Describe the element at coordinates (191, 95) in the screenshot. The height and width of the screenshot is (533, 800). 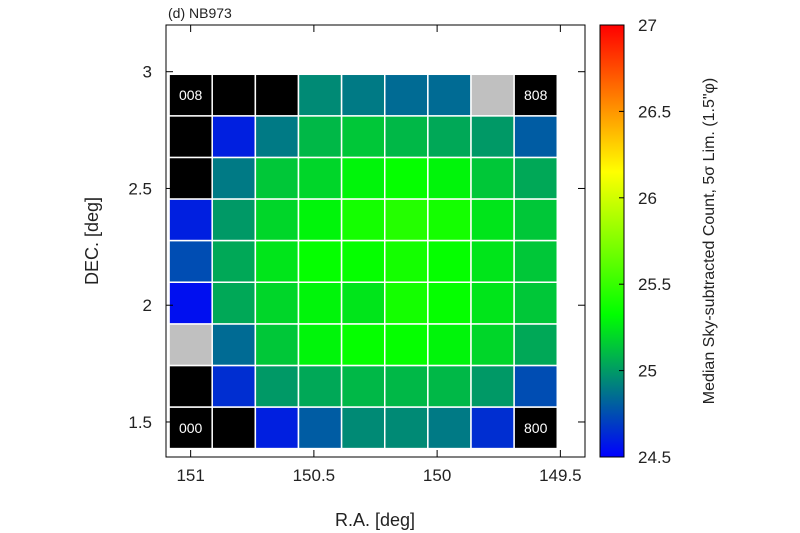
I see `cell-label: 008` at that location.